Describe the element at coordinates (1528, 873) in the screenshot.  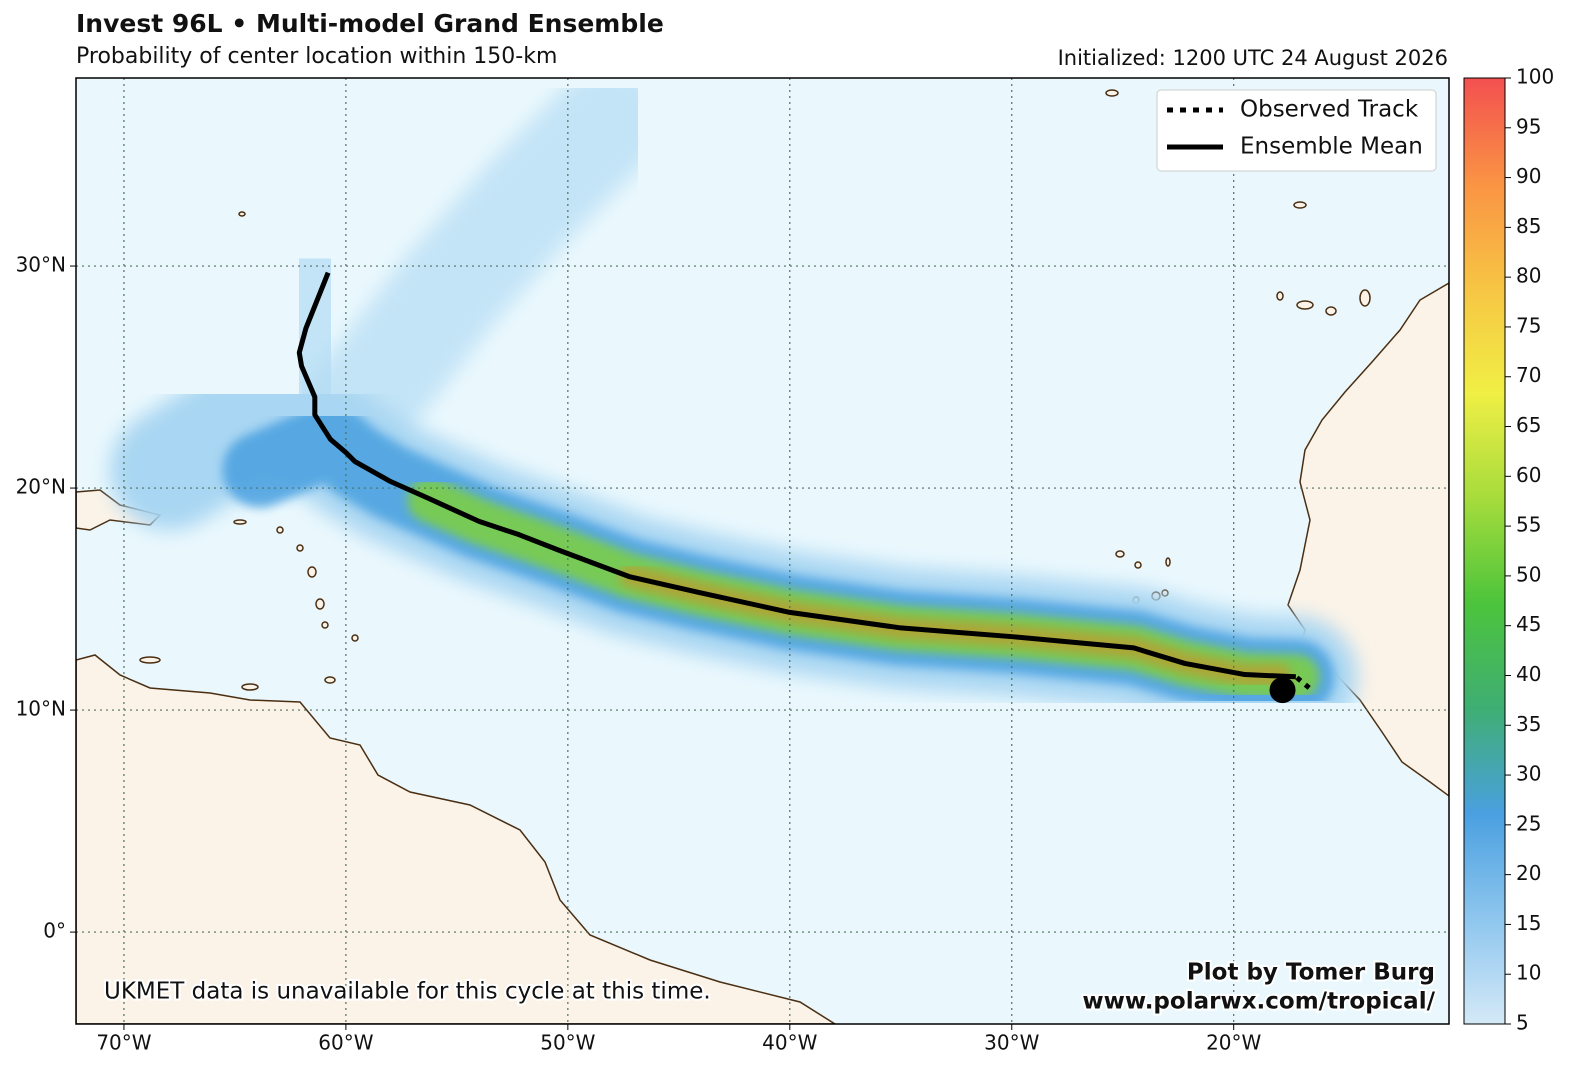
I see `colorbar-tick-label: 20` at that location.